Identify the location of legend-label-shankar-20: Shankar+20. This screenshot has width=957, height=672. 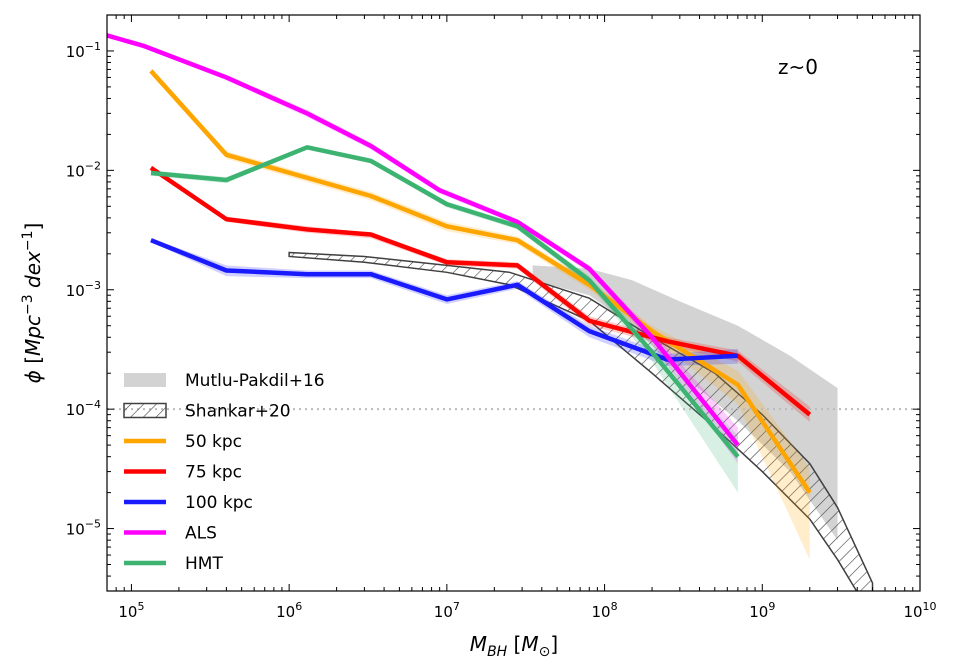
(238, 412).